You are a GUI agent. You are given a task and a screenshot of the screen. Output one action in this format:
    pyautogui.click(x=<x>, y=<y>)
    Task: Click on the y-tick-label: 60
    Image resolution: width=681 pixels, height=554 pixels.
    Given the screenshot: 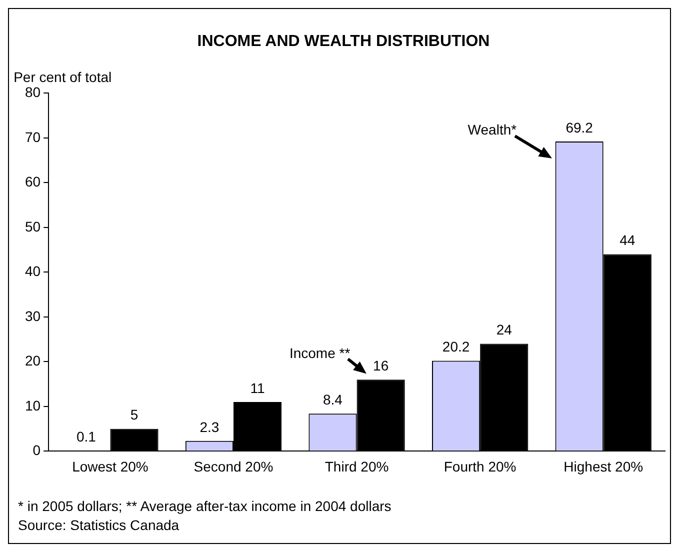 What is the action you would take?
    pyautogui.click(x=32, y=182)
    